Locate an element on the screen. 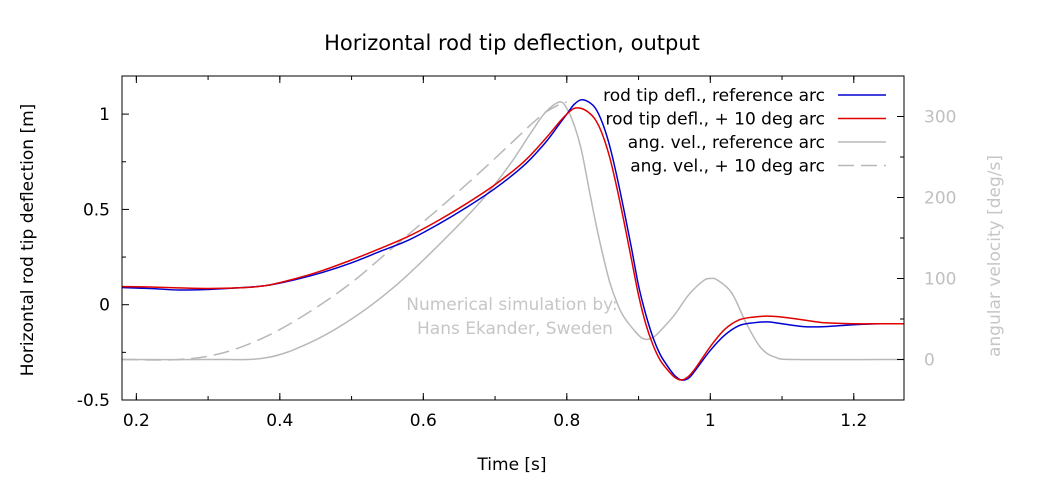 This screenshot has height=484, width=1053. x-tick-label: 1 is located at coordinates (710, 421).